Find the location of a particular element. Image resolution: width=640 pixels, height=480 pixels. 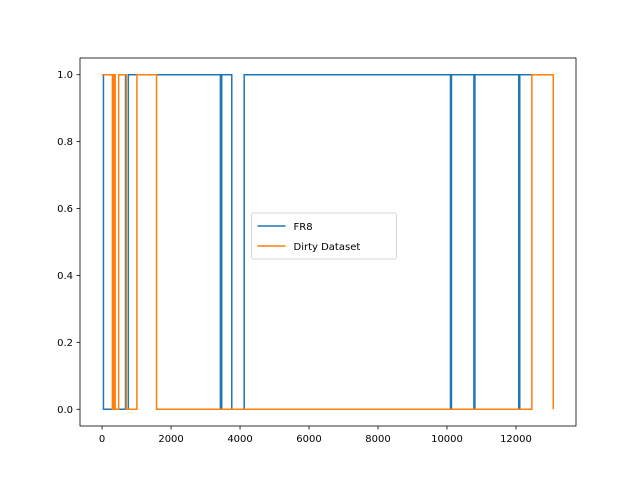

legend: FR8 Dirty Dataset is located at coordinates (324, 236).